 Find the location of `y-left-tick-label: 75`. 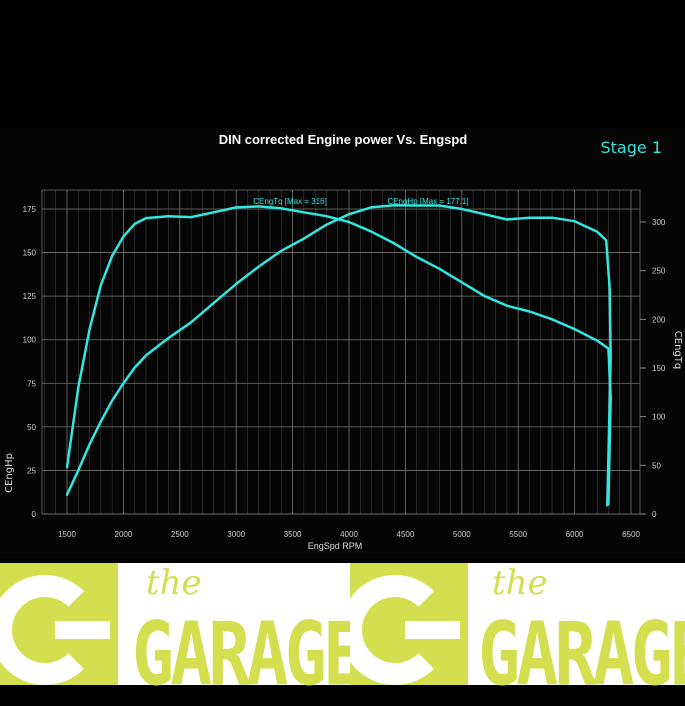

y-left-tick-label: 75 is located at coordinates (31, 383).